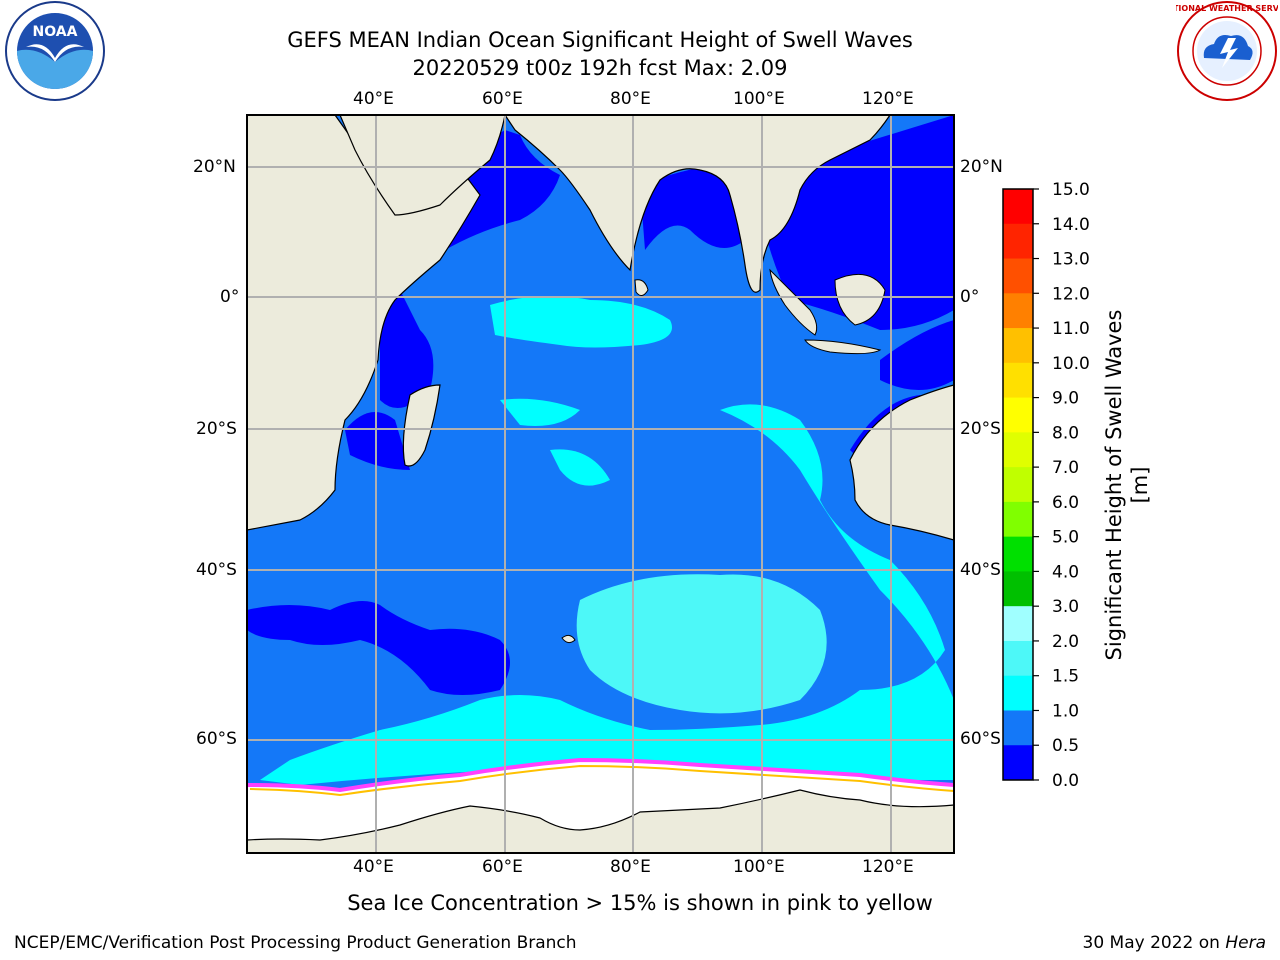 This screenshot has width=1280, height=960. Describe the element at coordinates (502, 867) in the screenshot. I see `lon-label-bottom: 60°E` at that location.